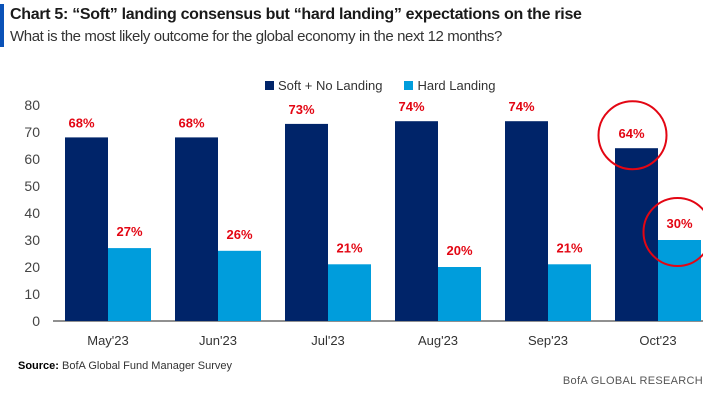 The image size is (703, 405). What do you see at coordinates (438, 340) in the screenshot?
I see `x-tick-label: Aug'23` at bounding box center [438, 340].